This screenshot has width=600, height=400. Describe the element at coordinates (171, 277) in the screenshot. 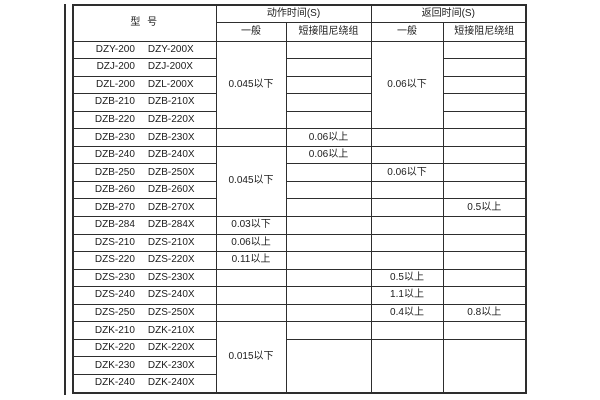

I see `model-name: DZS-230X` at that location.